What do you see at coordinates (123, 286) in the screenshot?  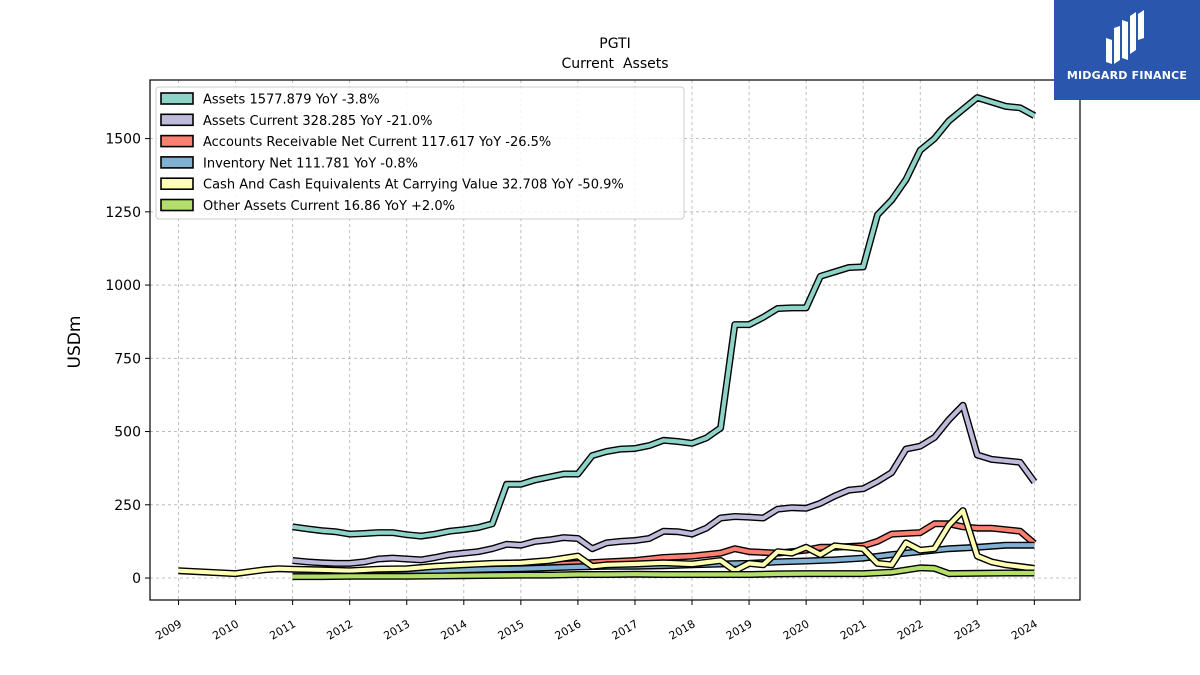 I see `y-tick-label: 1000` at bounding box center [123, 286].